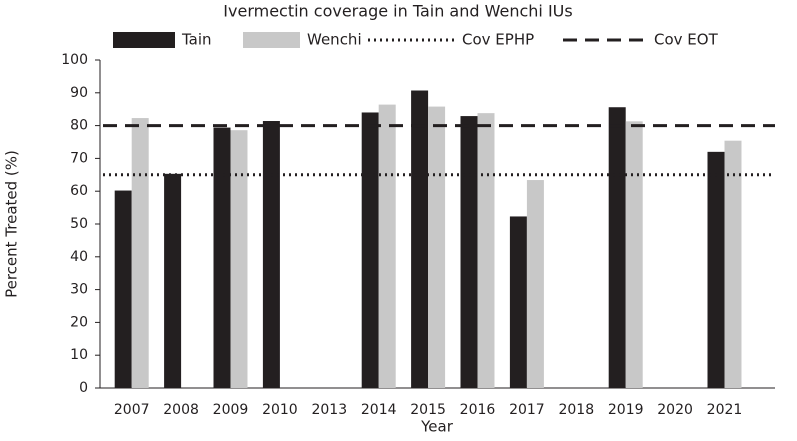 The image size is (797, 441). Describe the element at coordinates (379, 410) in the screenshot. I see `x-tick-label: 2014` at that location.